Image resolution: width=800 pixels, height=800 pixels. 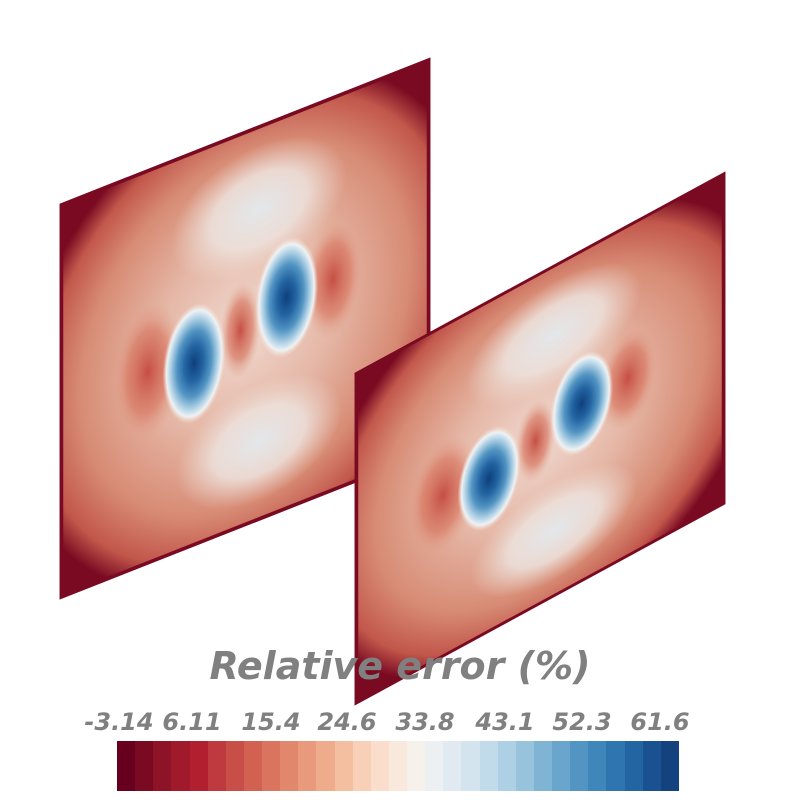 What do you see at coordinates (505, 722) in the screenshot?
I see `colorbar-tick-label: 43.1` at bounding box center [505, 722].